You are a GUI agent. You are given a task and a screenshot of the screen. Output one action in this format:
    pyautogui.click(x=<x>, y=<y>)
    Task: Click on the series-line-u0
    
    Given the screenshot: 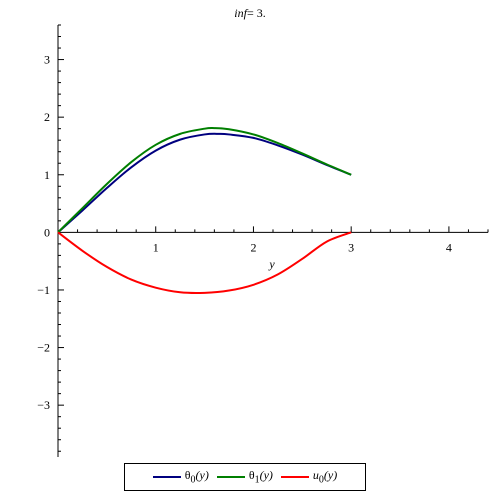 What is the action you would take?
    pyautogui.click(x=204, y=263)
    